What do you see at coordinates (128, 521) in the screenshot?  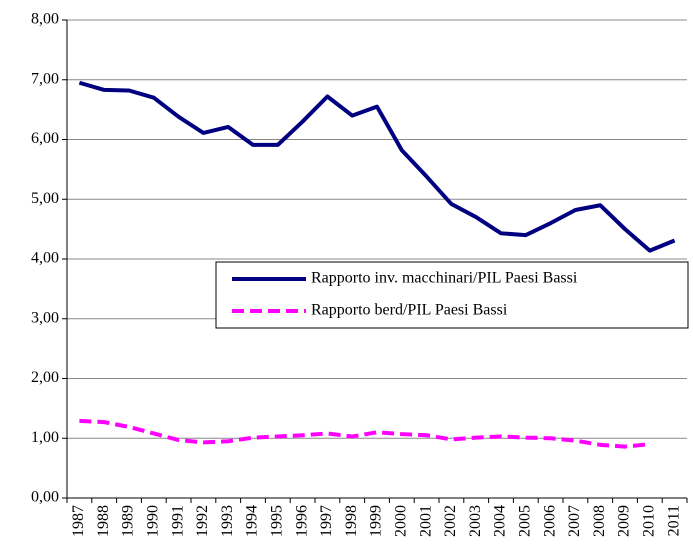 I see `x-tick-label: 1989` at bounding box center [128, 521].